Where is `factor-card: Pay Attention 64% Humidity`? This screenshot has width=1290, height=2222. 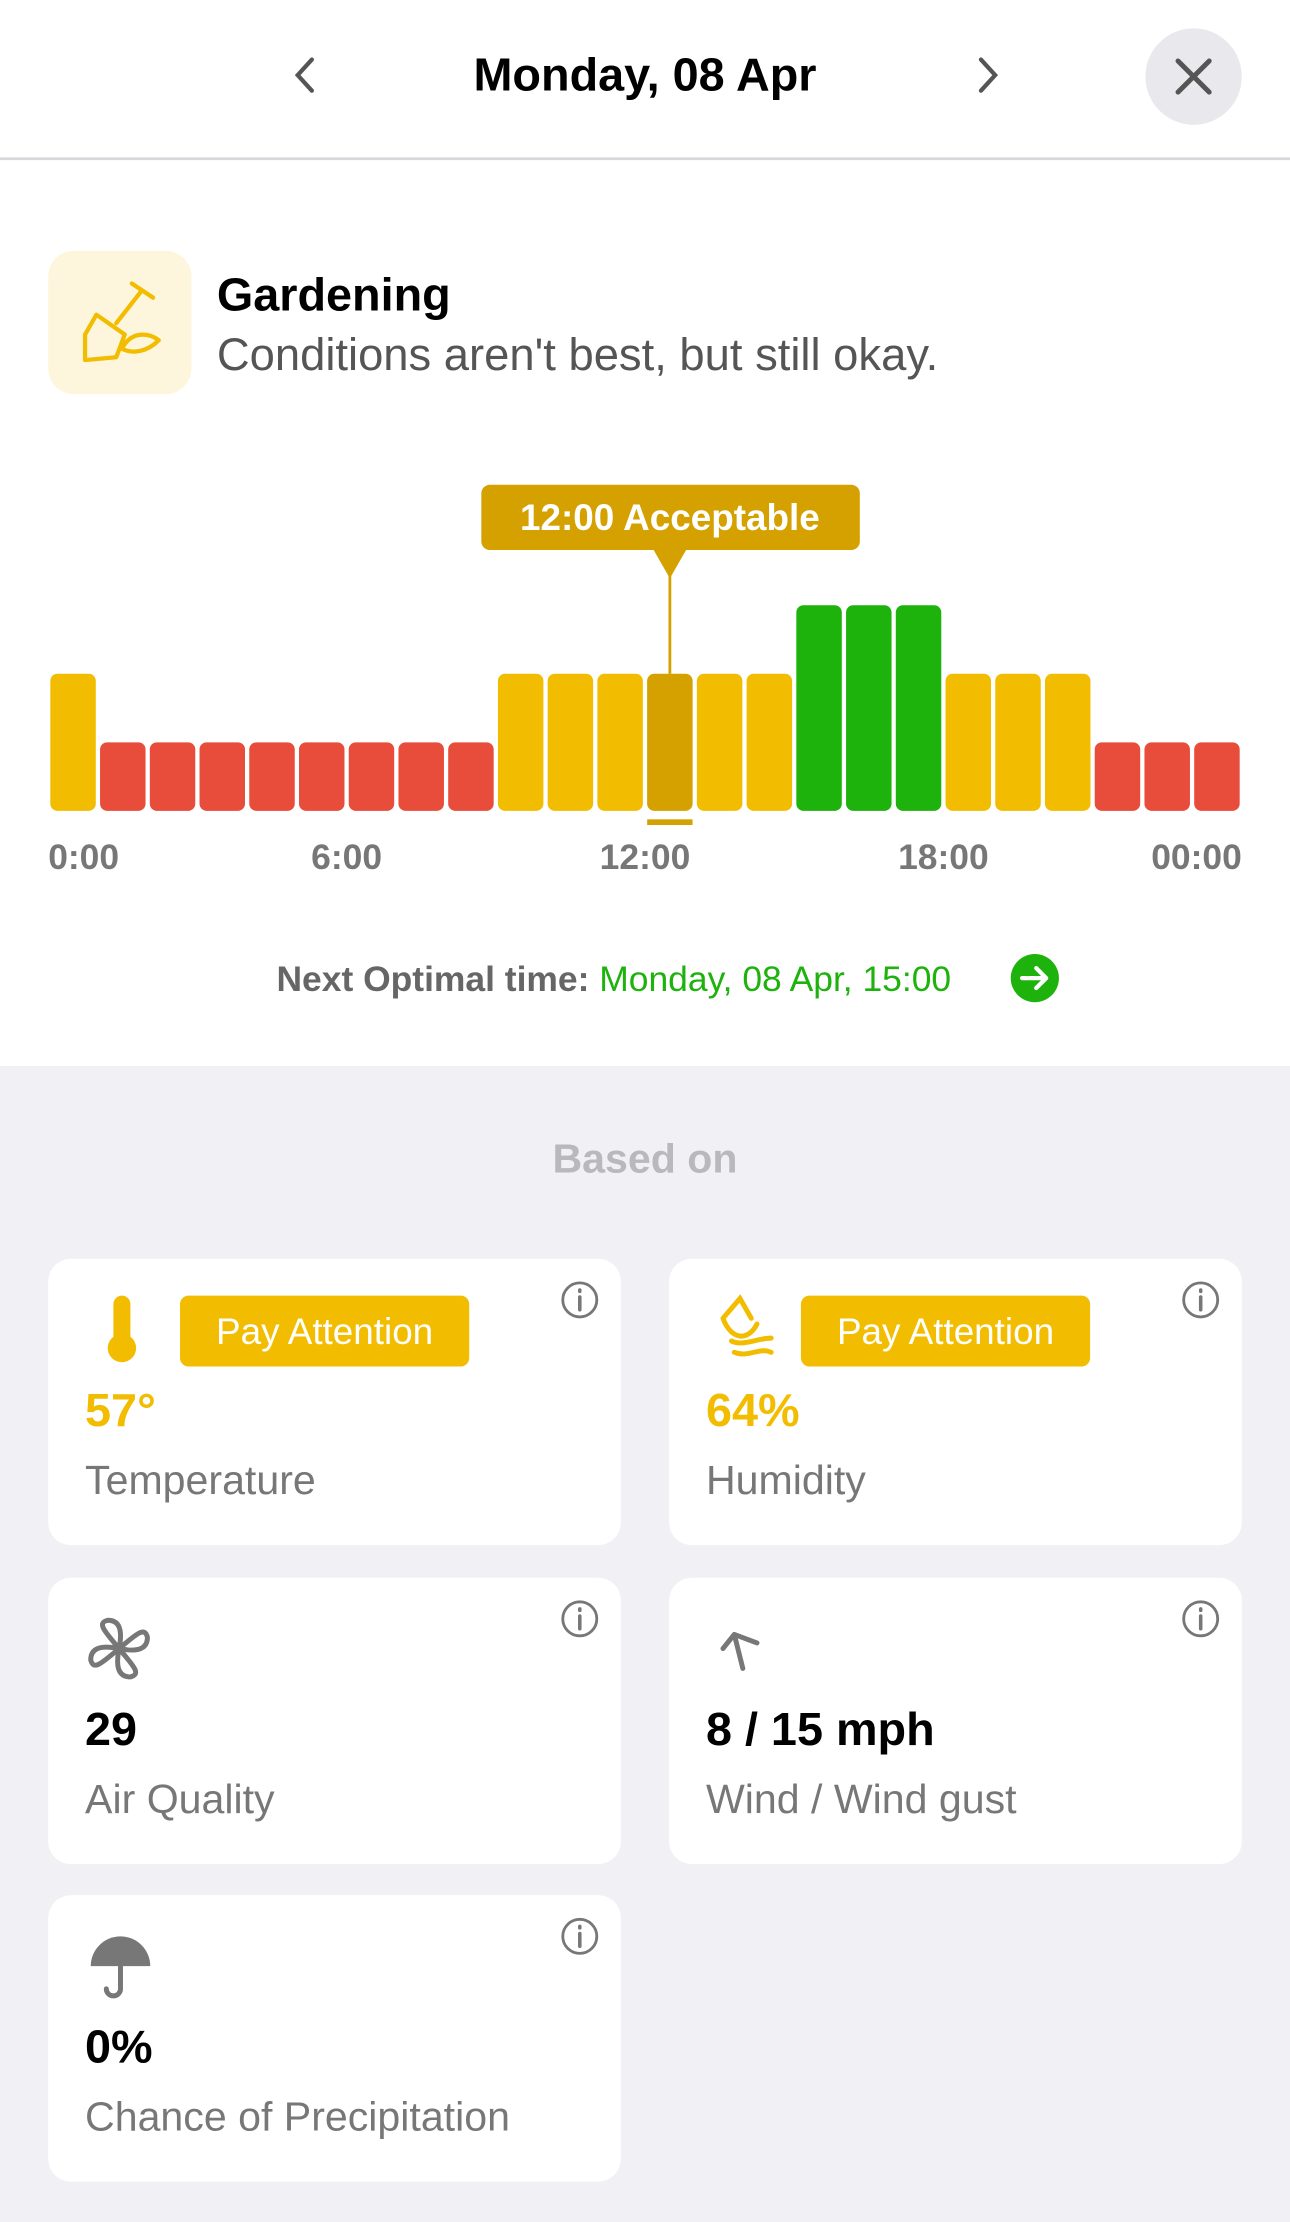 factor-card: Pay Attention 64% Humidity is located at coordinates (955, 1402).